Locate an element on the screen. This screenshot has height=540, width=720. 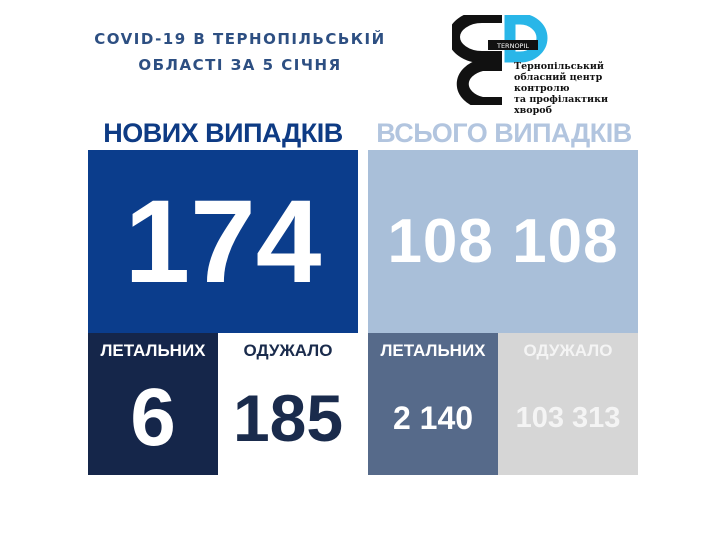
total-deaths-value: 2 140 is located at coordinates (433, 417).